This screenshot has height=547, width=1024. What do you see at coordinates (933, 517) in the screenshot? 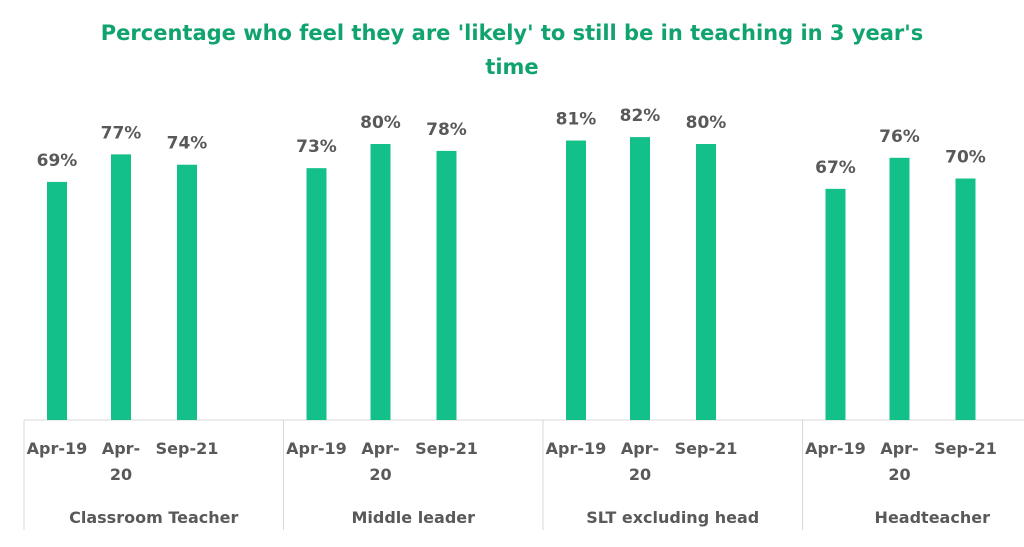
I see `group-label: Headteacher` at bounding box center [933, 517].